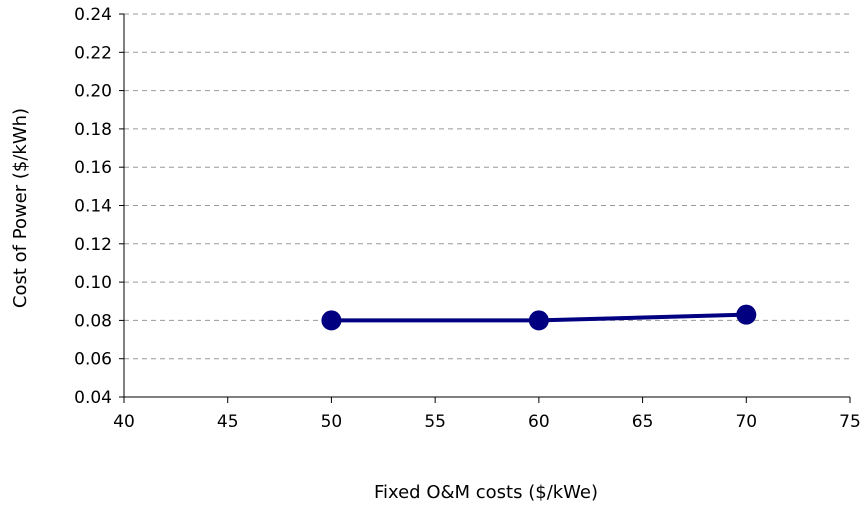 This screenshot has height=513, width=865. I want to click on x-tick-label: 50, so click(332, 422).